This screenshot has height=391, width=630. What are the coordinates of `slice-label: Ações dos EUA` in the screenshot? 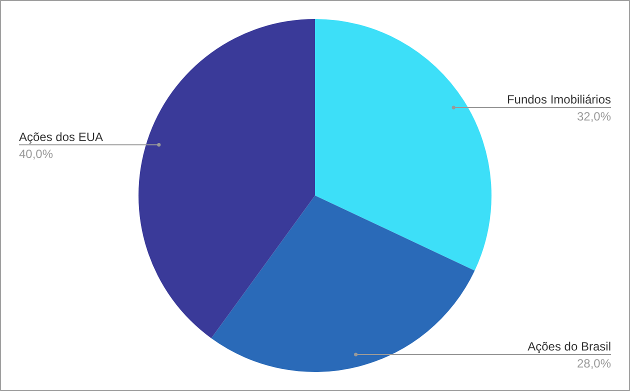 It's located at (61, 137).